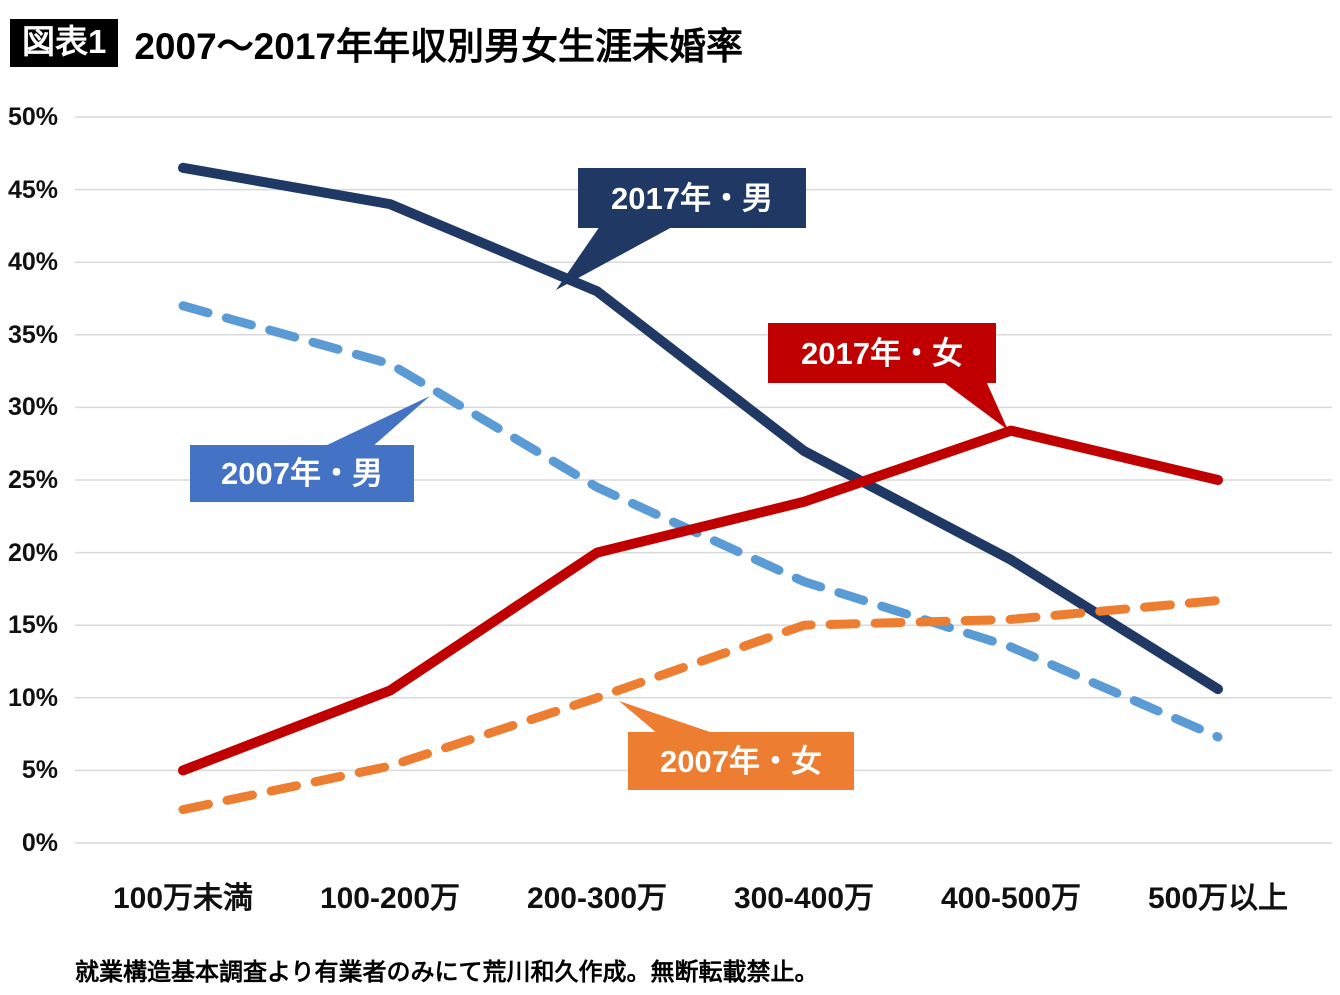 The width and height of the screenshot is (1340, 995). Describe the element at coordinates (32, 625) in the screenshot. I see `y-axis-tick-label: 15%` at that location.